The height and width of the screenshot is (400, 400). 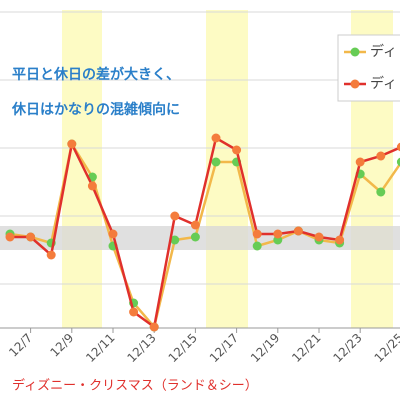 What do you see at coordinates (306, 348) in the screenshot?
I see `x-tick-label: 12/21` at bounding box center [306, 348].